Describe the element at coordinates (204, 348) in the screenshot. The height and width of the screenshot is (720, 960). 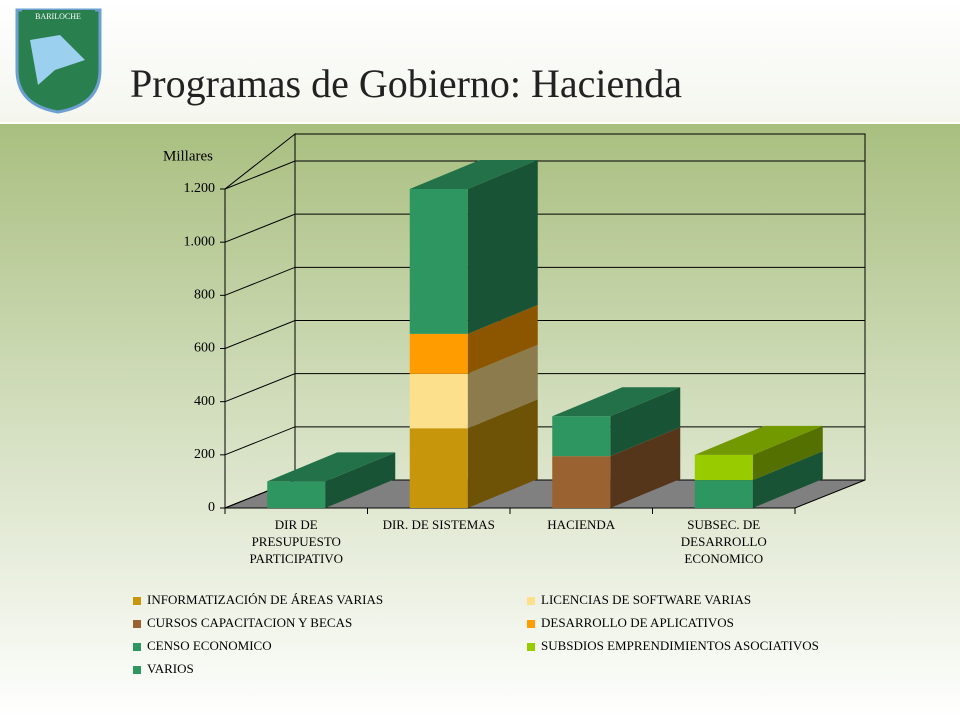
I see `y-tick-label: 600` at that location.